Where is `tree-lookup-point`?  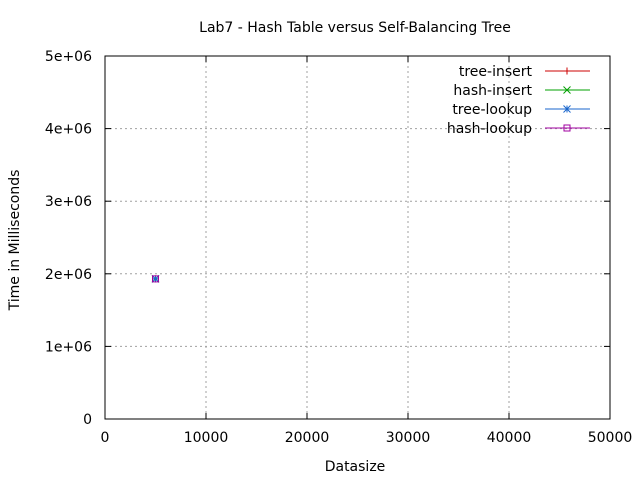 tree-lookup-point is located at coordinates (155, 279).